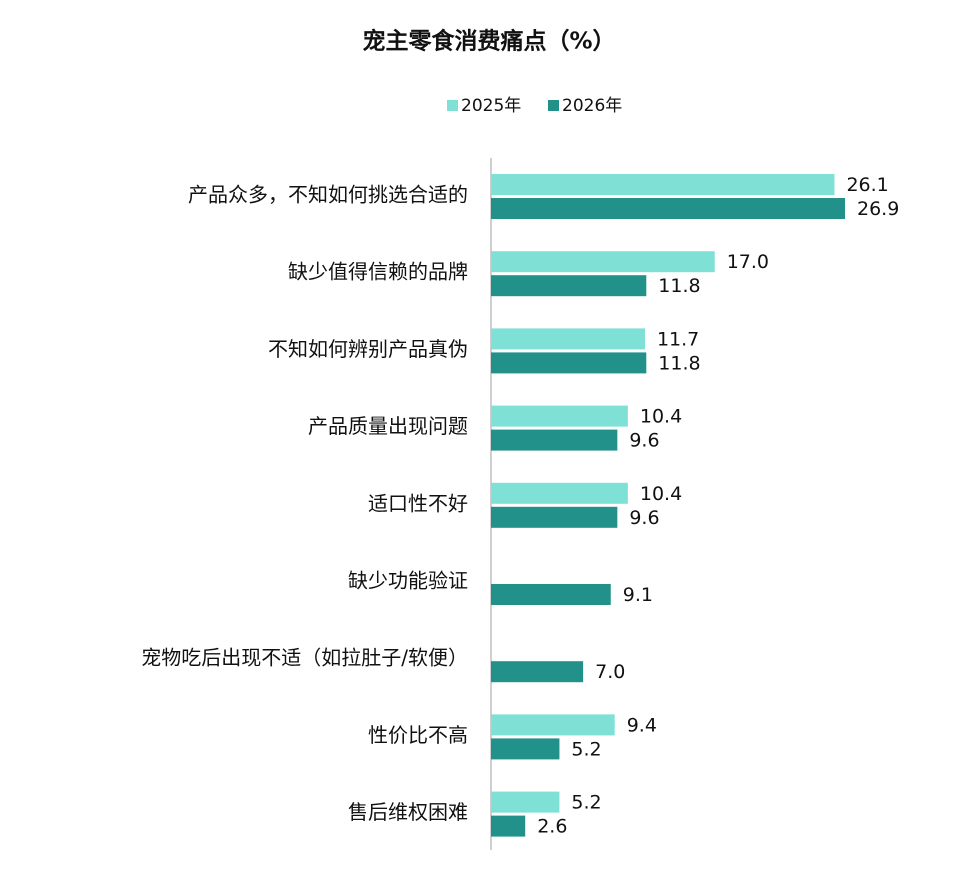 Image resolution: width=978 pixels, height=886 pixels. Describe the element at coordinates (867, 185) in the screenshot. I see `value-label: 26.1` at that location.